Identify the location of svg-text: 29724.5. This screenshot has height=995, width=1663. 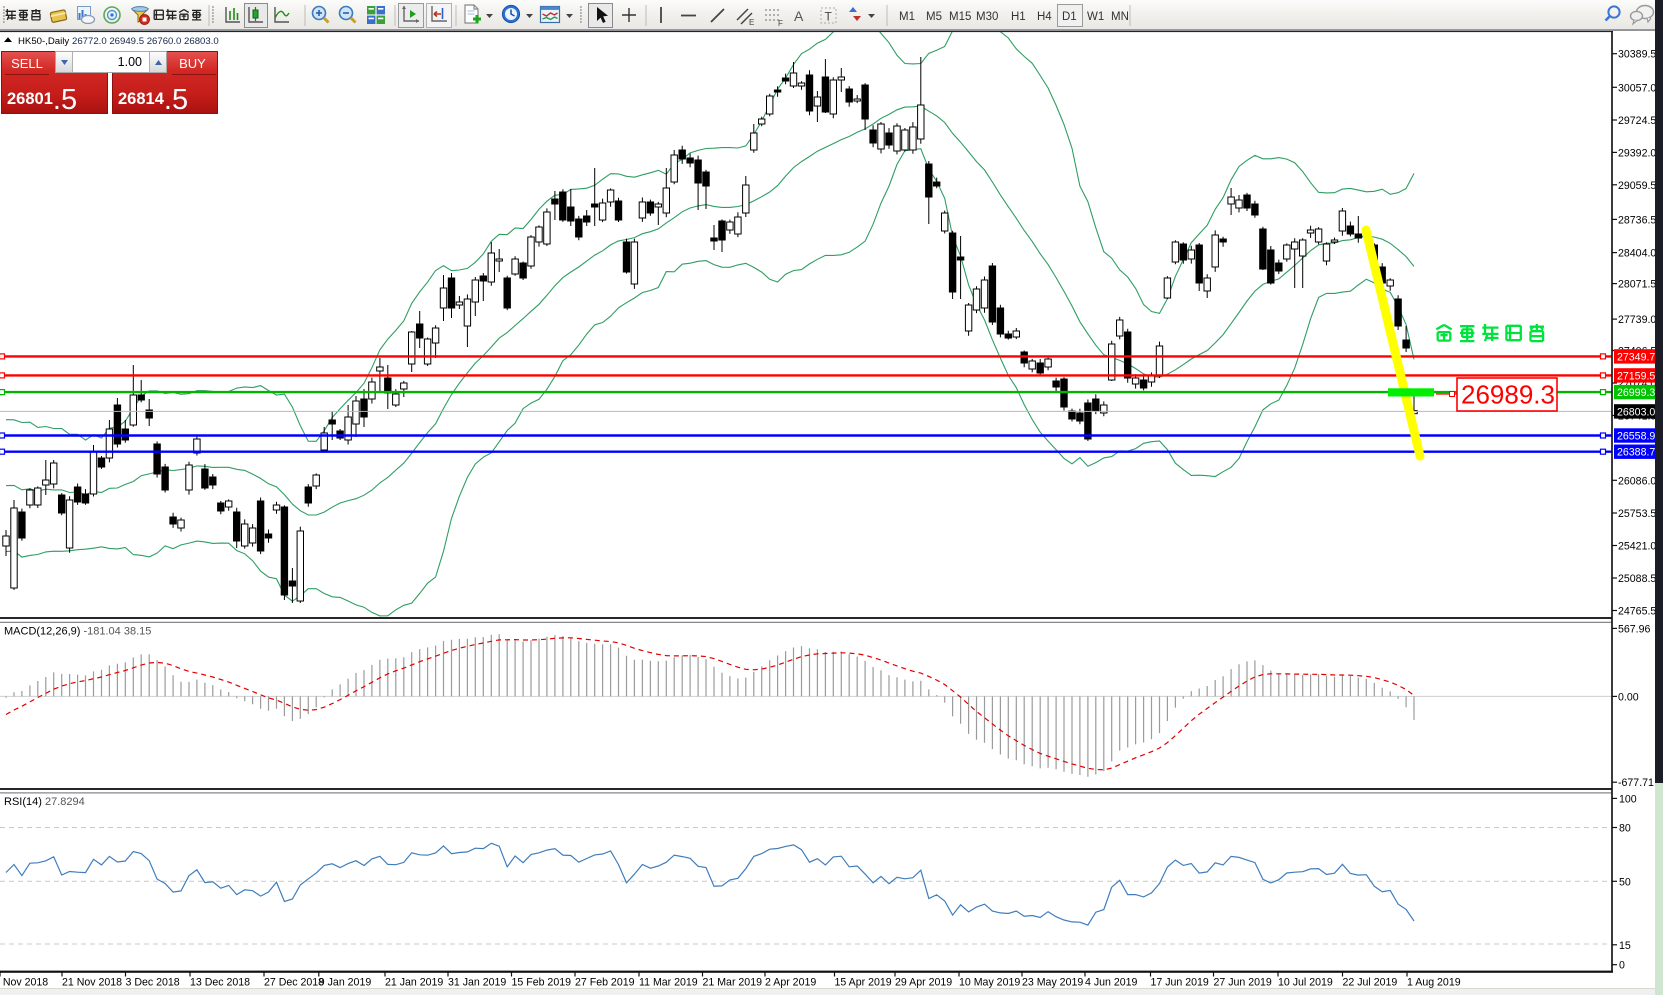
(1637, 121).